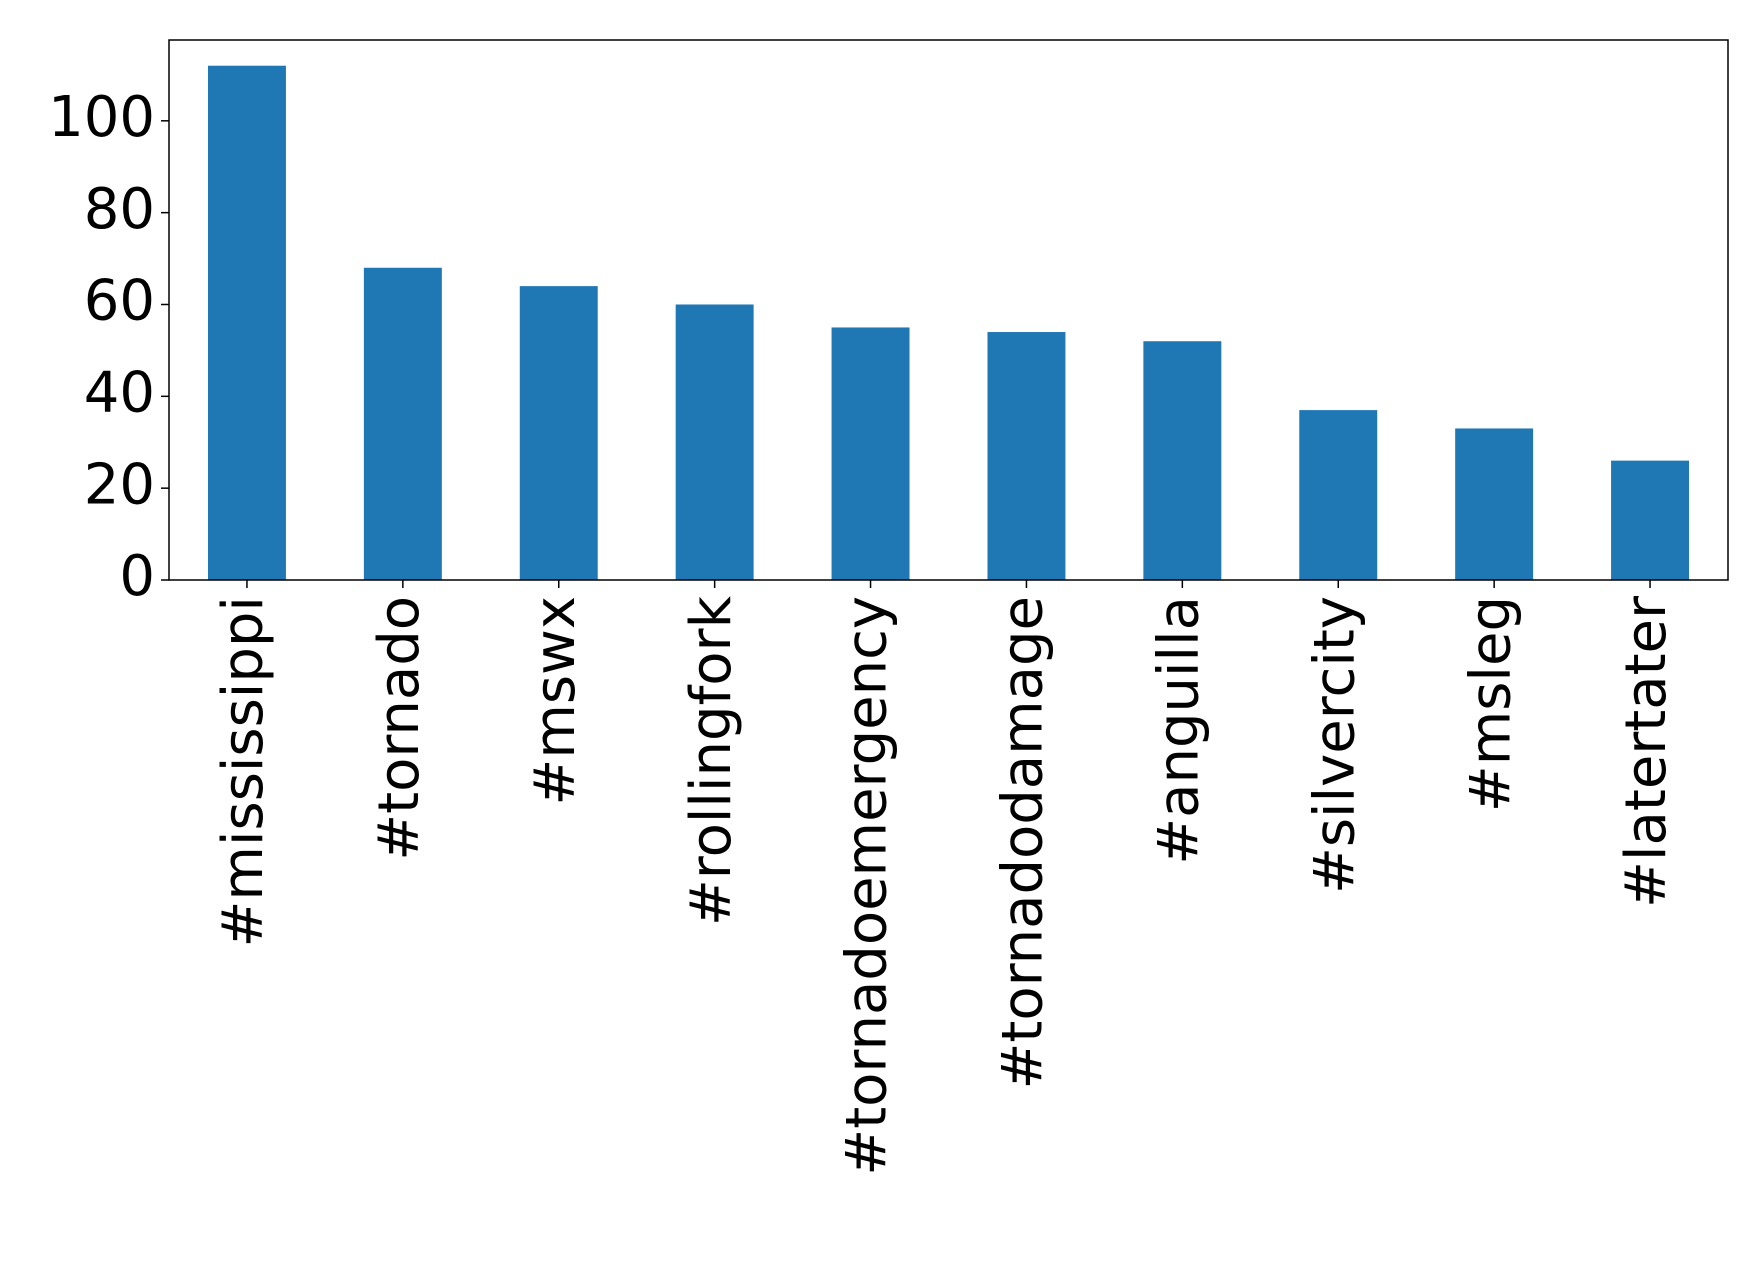 The image size is (1758, 1275). What do you see at coordinates (1023, 843) in the screenshot?
I see `x-tick-label: #tornadodamage` at bounding box center [1023, 843].